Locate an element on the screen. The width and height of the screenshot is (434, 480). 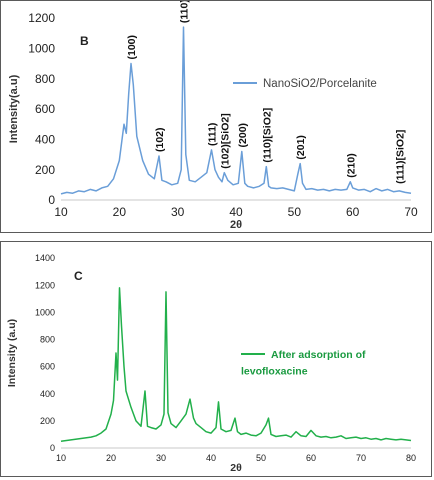
legend-label: NanoSiO2/Porcelanite is located at coordinates (320, 84).